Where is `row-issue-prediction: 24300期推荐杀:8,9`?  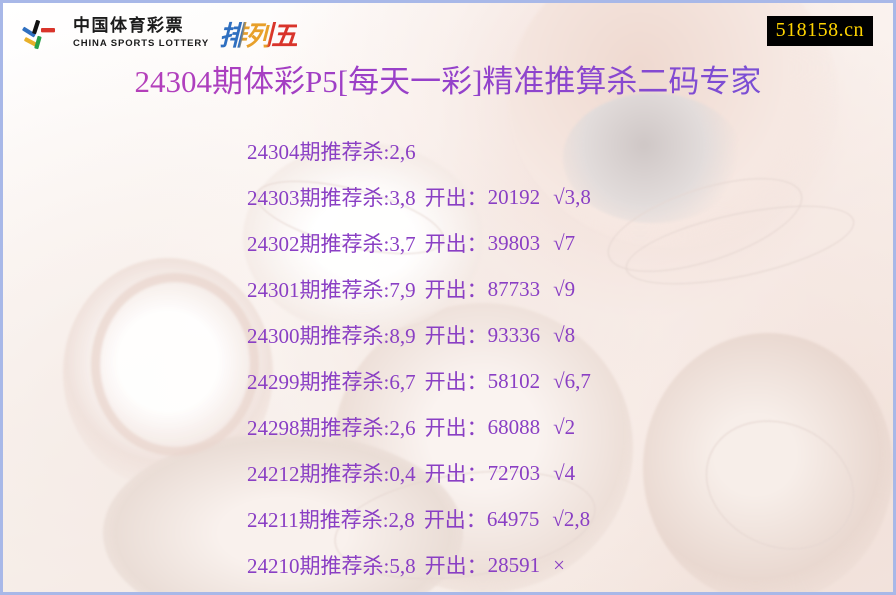
row-issue-prediction: 24300期推荐杀:8,9 is located at coordinates (331, 336).